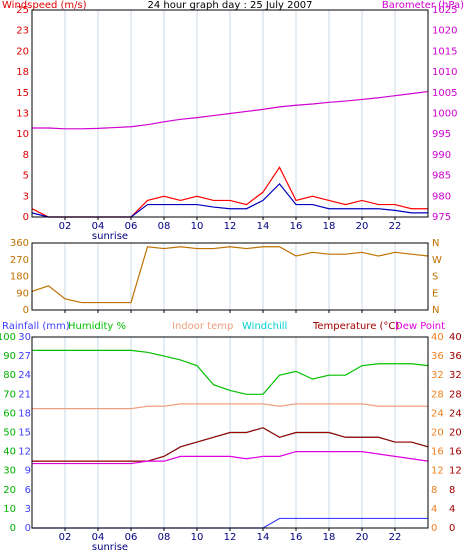 This screenshot has width=466, height=556. Describe the element at coordinates (229, 5) in the screenshot. I see `chart-title: 24 hour graph day : 25 July 2007` at that location.